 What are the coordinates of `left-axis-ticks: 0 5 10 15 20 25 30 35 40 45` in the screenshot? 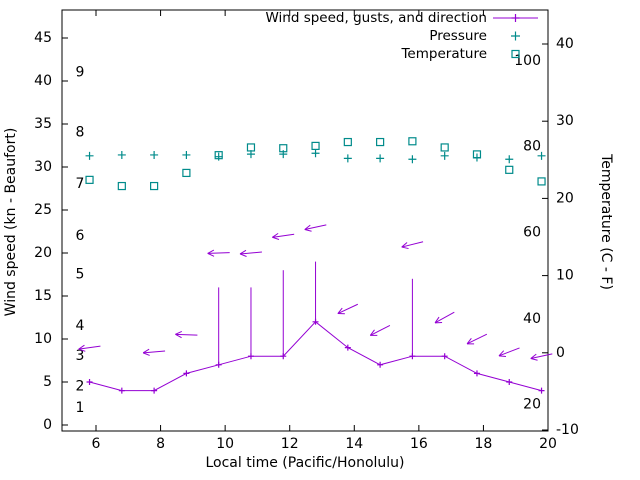 It's located at (51, 231).